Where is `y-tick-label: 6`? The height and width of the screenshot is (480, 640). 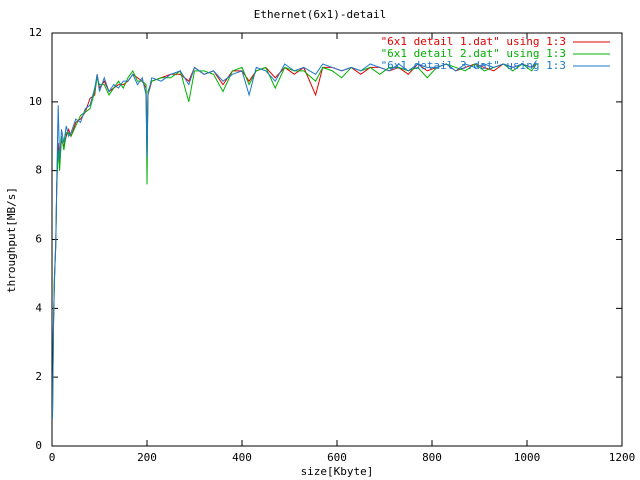
y-tick-label: 6 is located at coordinates (38, 239).